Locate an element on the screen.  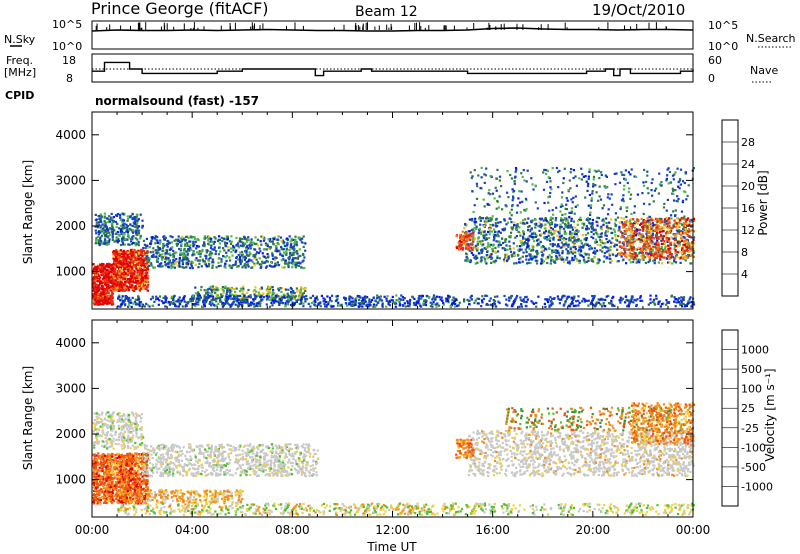
freq-left-label-1: Freq. is located at coordinates (19, 60).